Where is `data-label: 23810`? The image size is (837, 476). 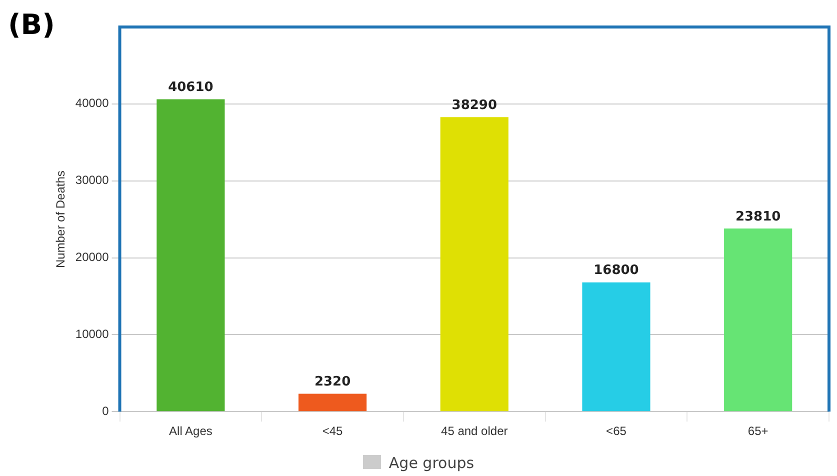 data-label: 23810 is located at coordinates (758, 216).